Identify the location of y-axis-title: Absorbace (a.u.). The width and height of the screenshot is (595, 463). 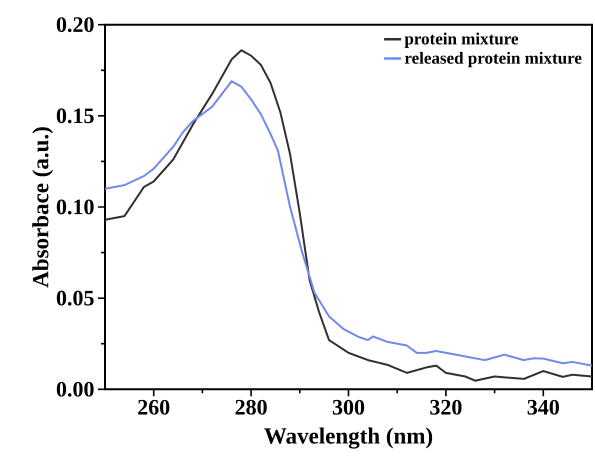
(43, 207).